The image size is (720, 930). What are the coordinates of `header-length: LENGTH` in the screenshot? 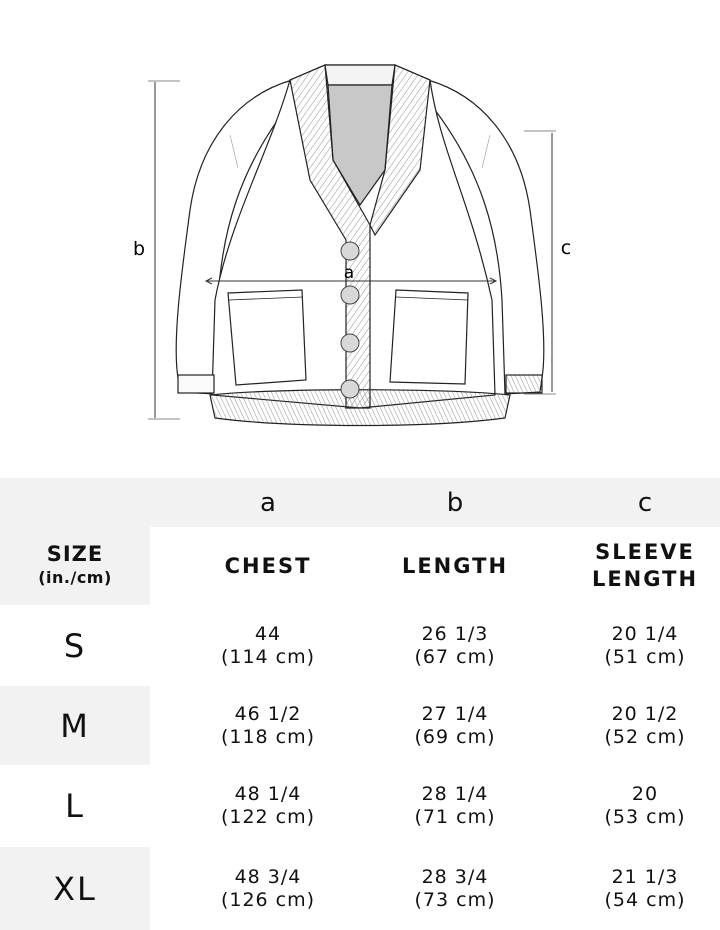 It's located at (455, 565).